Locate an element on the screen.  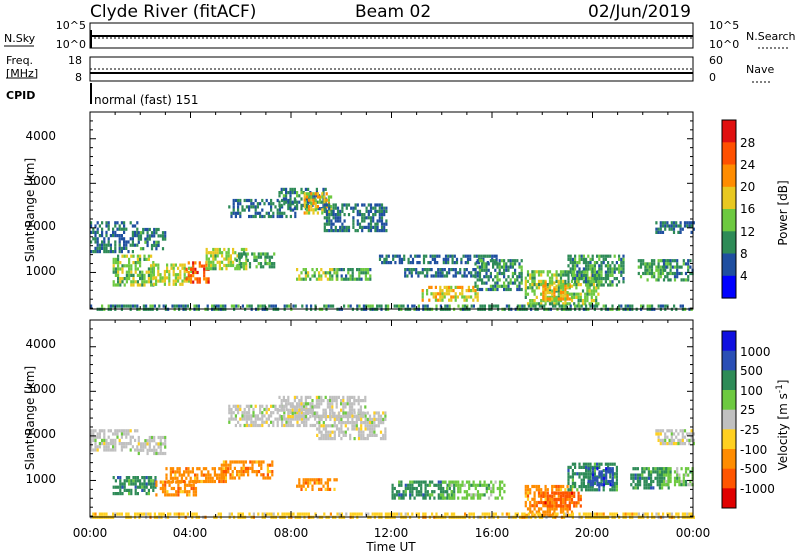
vel-cbar-tick-1000: 1000 is located at coordinates (755, 352).